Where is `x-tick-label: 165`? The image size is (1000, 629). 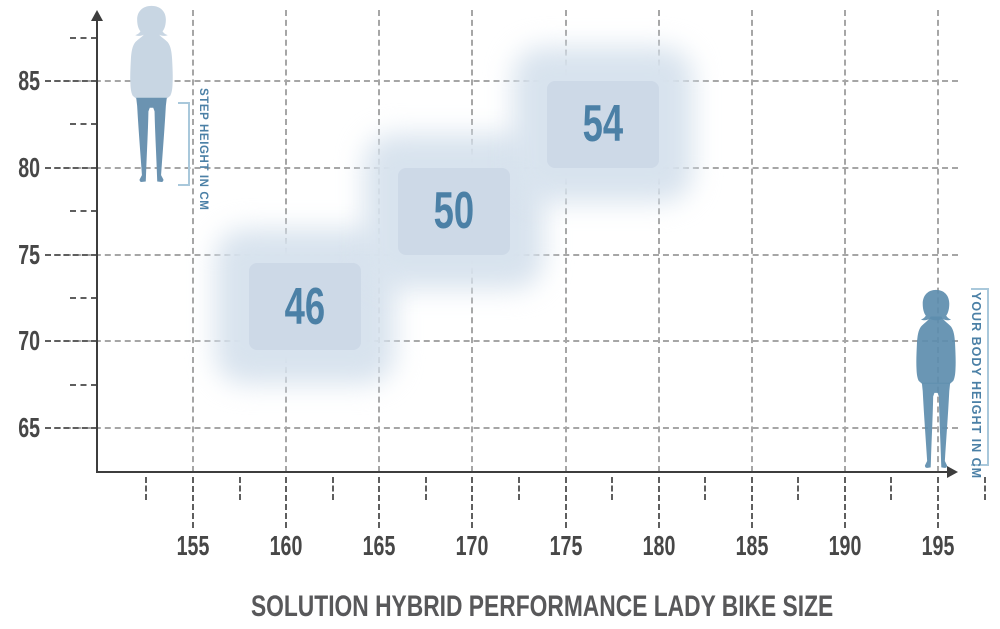
x-tick-label: 165 is located at coordinates (379, 545).